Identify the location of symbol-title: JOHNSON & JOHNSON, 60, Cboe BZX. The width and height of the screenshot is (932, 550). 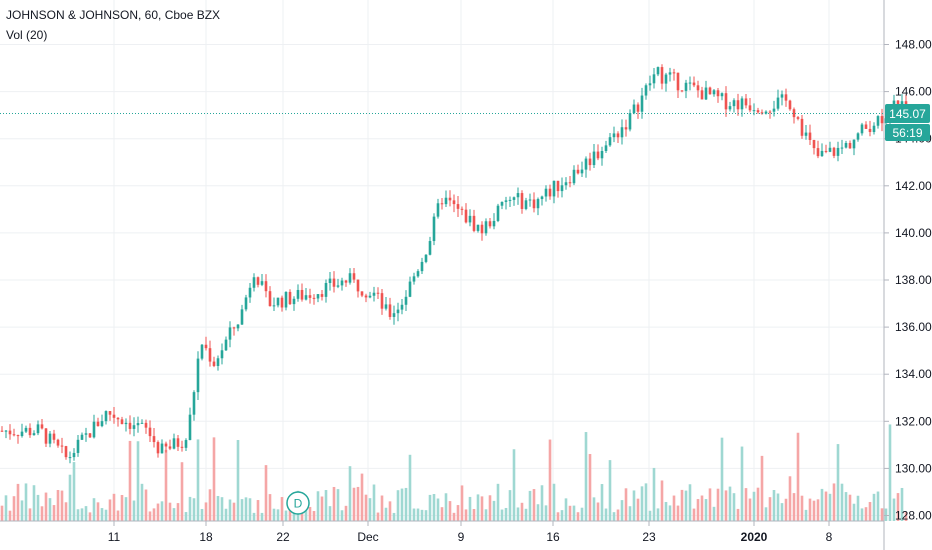
(113, 15).